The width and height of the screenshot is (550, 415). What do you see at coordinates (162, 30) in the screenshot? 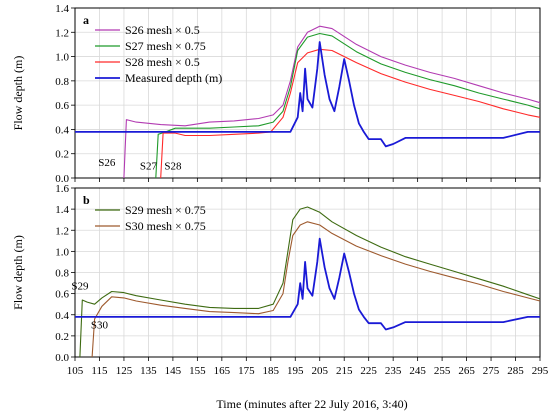
I see `legend-label-s26: S26 mesh × 0.5` at bounding box center [162, 30].